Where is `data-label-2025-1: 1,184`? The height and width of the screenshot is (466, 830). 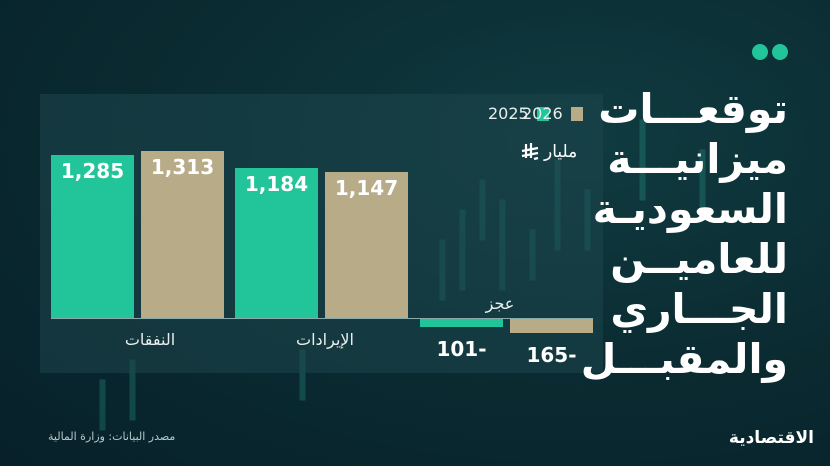 data-label-2025-1: 1,184 is located at coordinates (276, 183).